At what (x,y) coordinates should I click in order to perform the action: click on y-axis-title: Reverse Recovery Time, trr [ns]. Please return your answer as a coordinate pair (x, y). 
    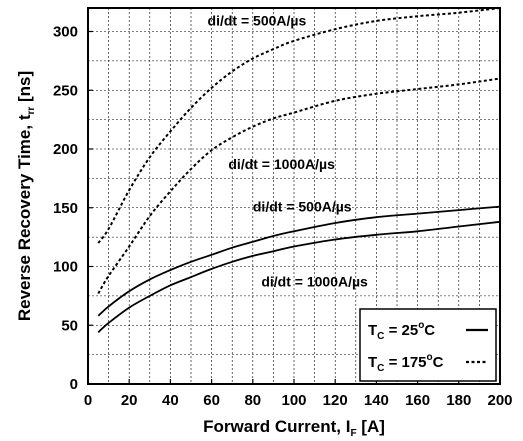
    Looking at the image, I should click on (26, 196).